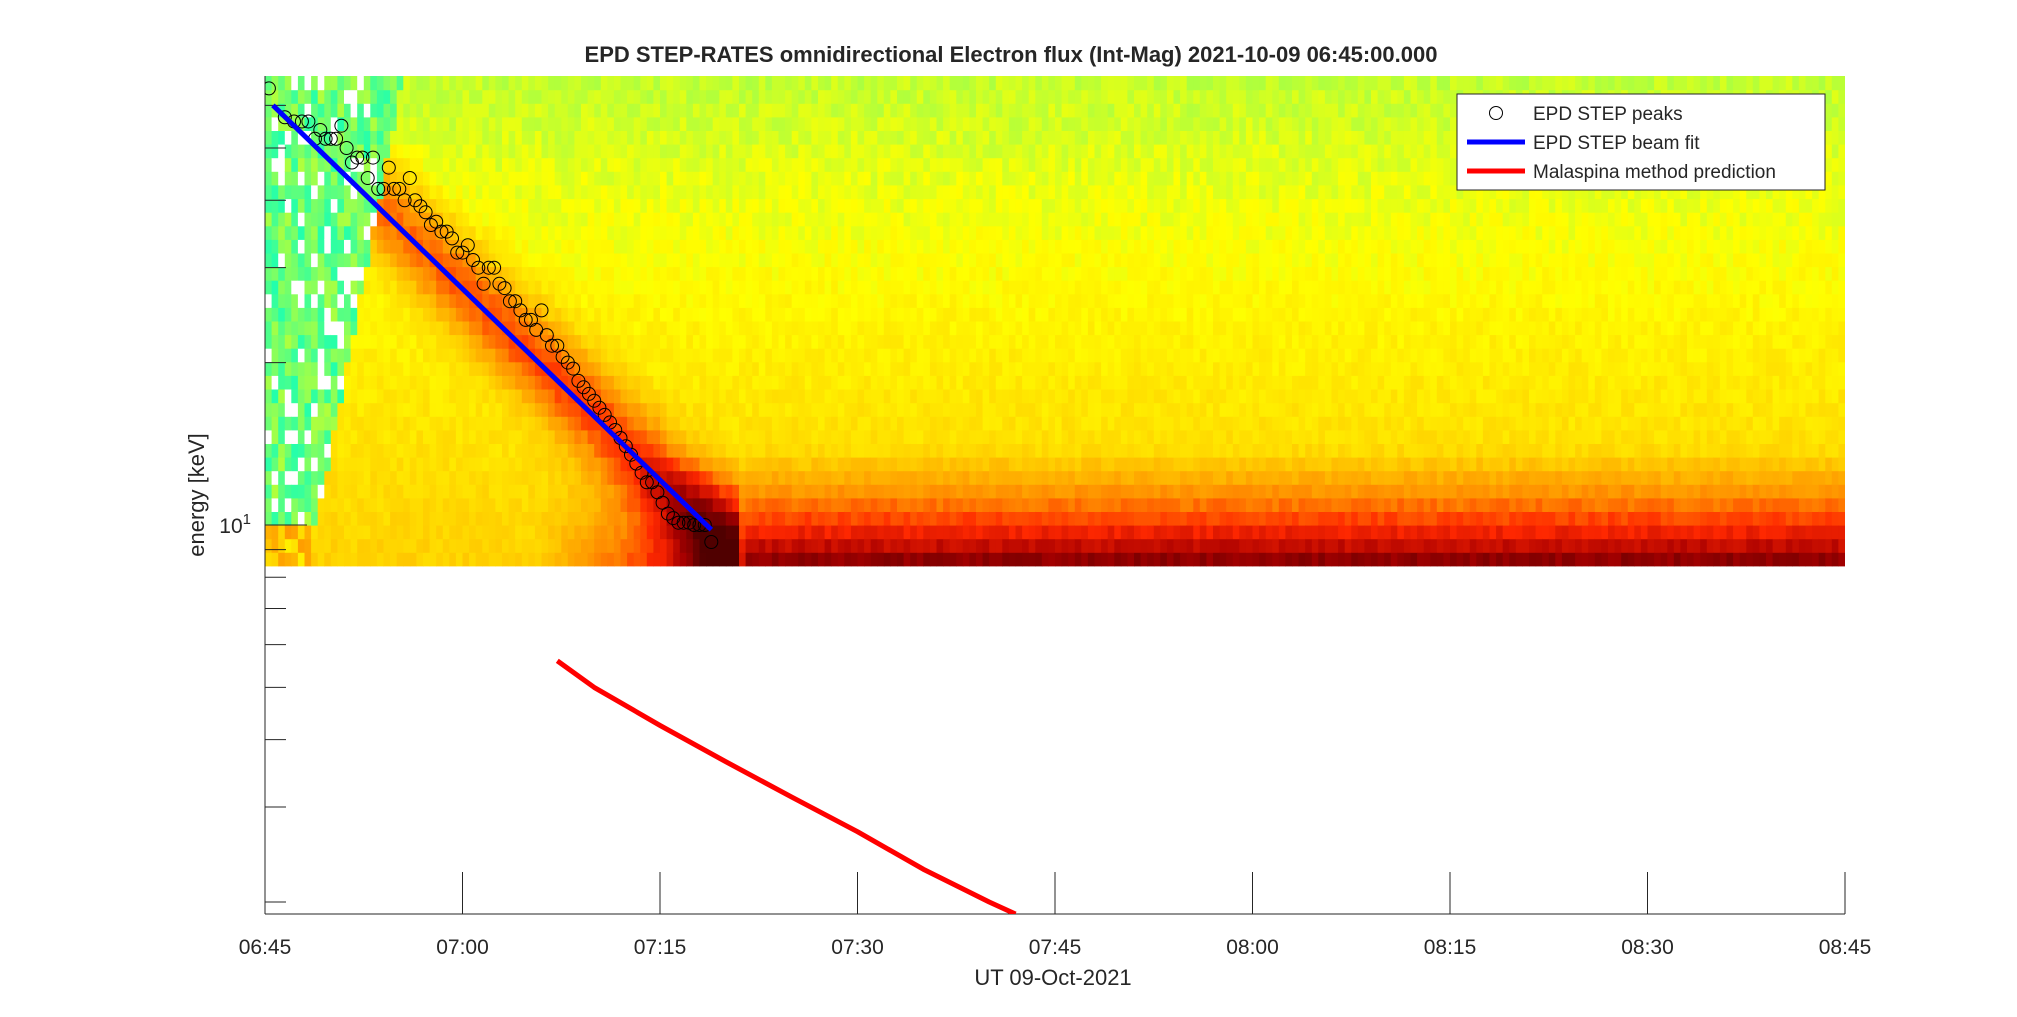  Describe the element at coordinates (1616, 143) in the screenshot. I see `legend-label: EPD STEP beam fit` at that location.